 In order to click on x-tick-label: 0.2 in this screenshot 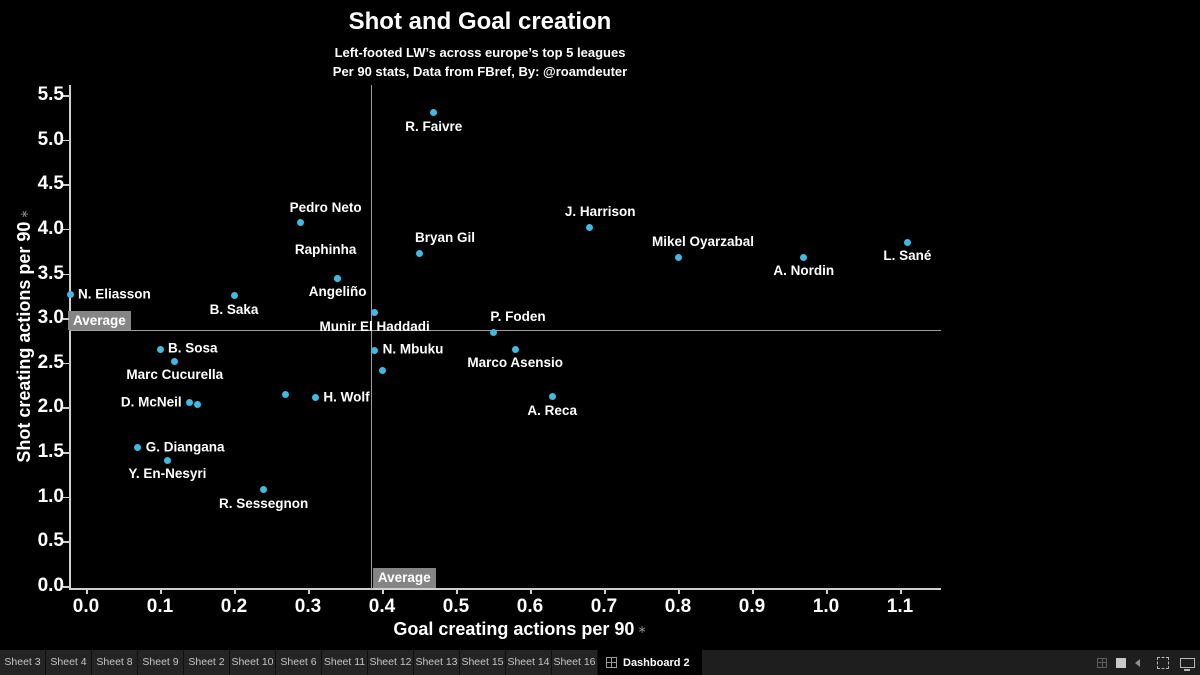, I will do `click(234, 606)`.